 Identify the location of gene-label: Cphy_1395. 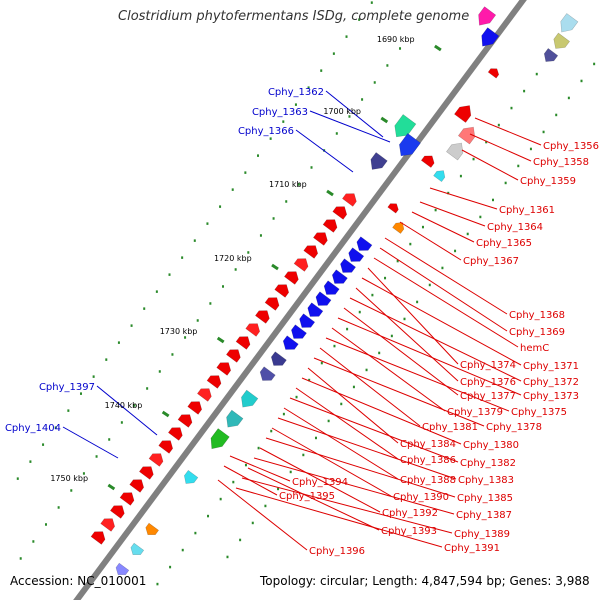
(307, 496).